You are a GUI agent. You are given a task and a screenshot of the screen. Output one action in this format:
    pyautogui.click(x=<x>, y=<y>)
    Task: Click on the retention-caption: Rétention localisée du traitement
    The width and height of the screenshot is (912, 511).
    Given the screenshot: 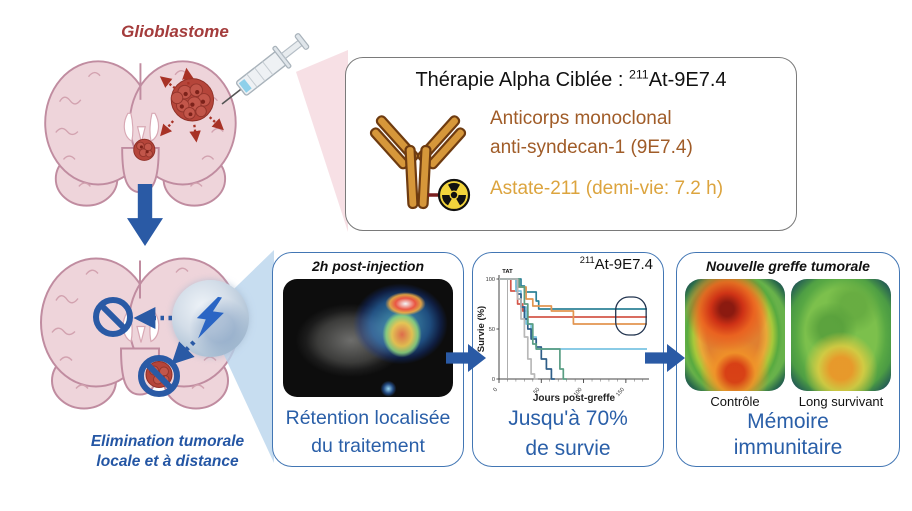 What is the action you would take?
    pyautogui.click(x=368, y=432)
    